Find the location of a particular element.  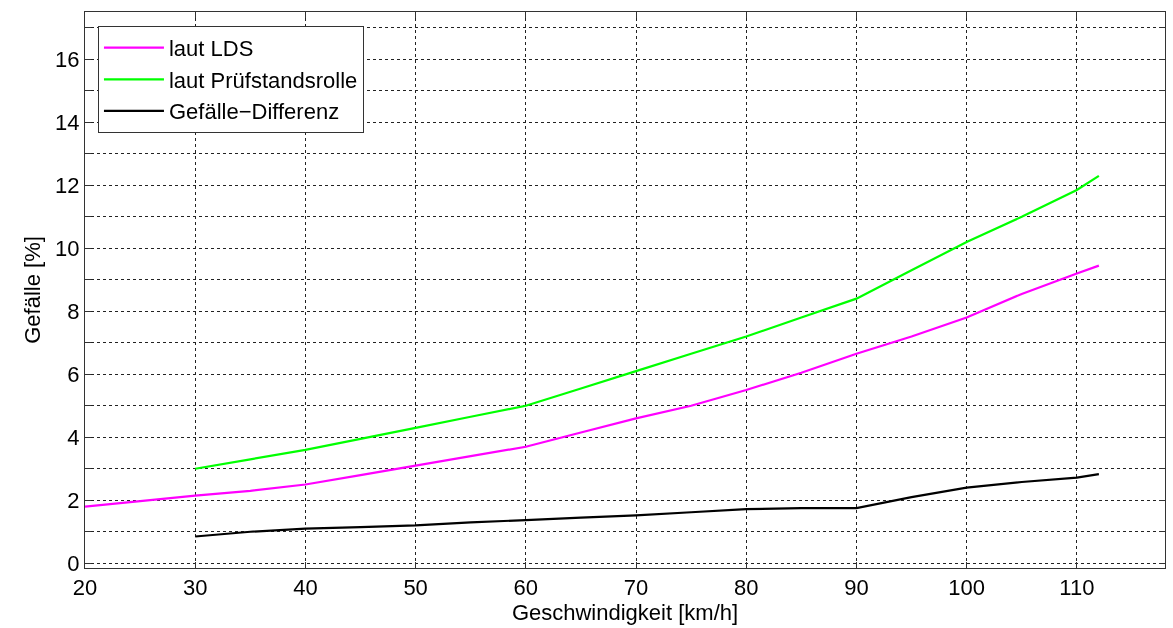

line-series is located at coordinates (647, 505).